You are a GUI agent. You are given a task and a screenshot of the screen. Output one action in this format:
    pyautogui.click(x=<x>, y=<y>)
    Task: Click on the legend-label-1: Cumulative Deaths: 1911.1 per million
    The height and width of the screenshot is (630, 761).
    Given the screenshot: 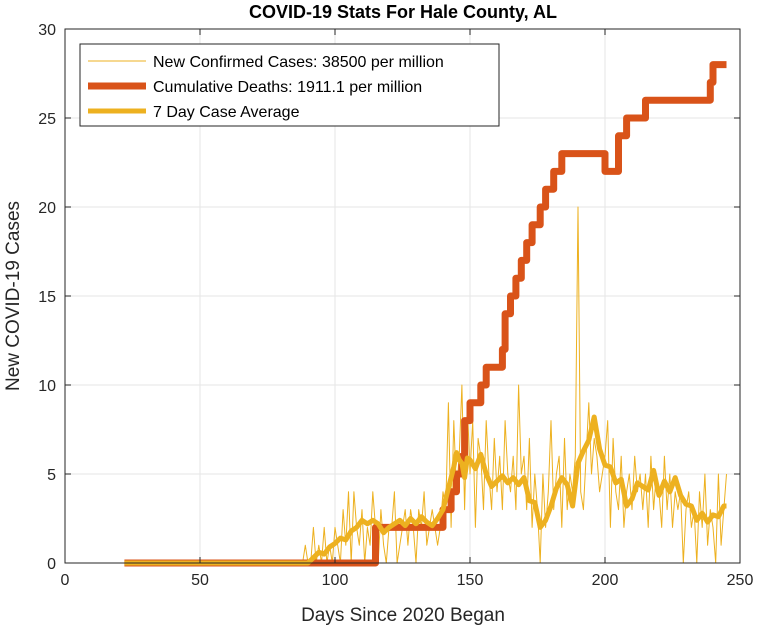 What is the action you would take?
    pyautogui.click(x=287, y=87)
    